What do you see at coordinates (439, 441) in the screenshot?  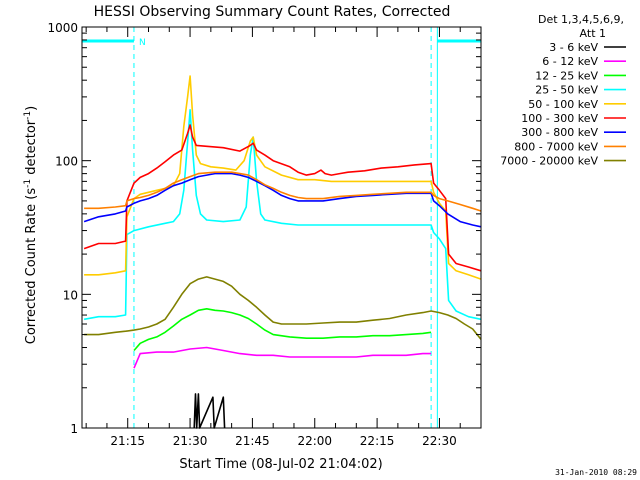 I see `x-tick-label-22:30: 22:30` at bounding box center [439, 441].